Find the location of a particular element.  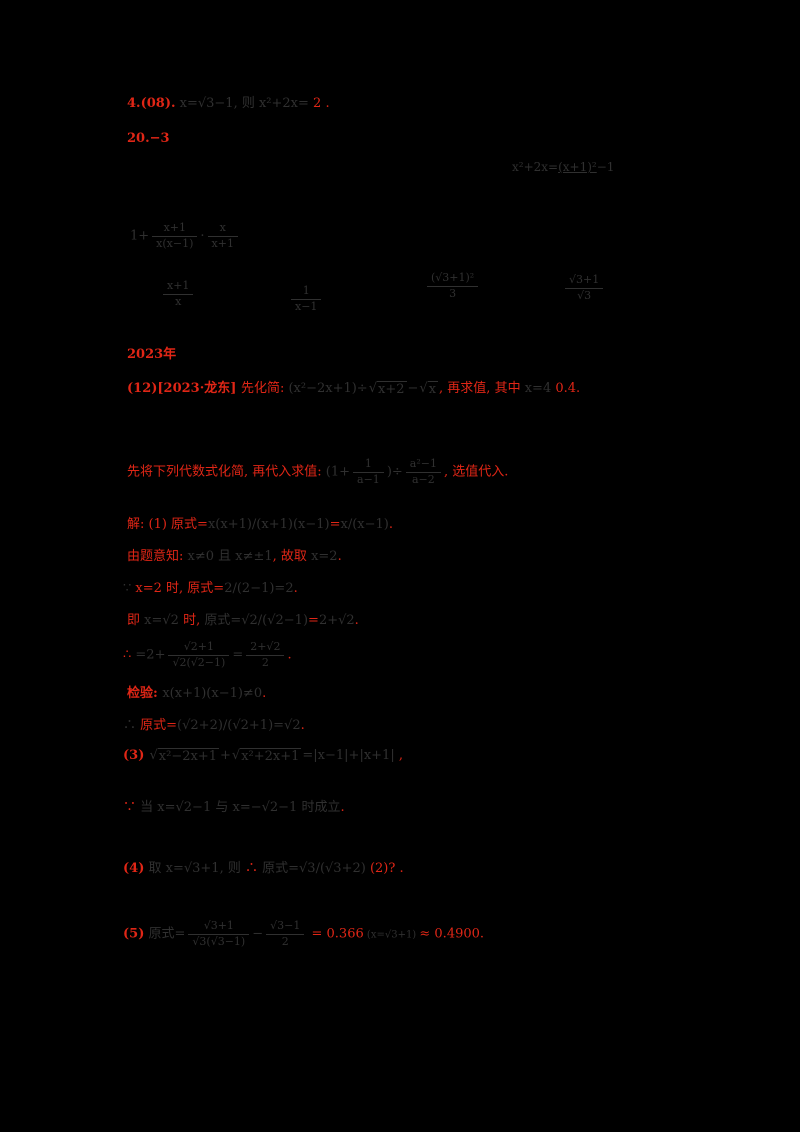

text-segment: , is located at coordinates (398, 755).